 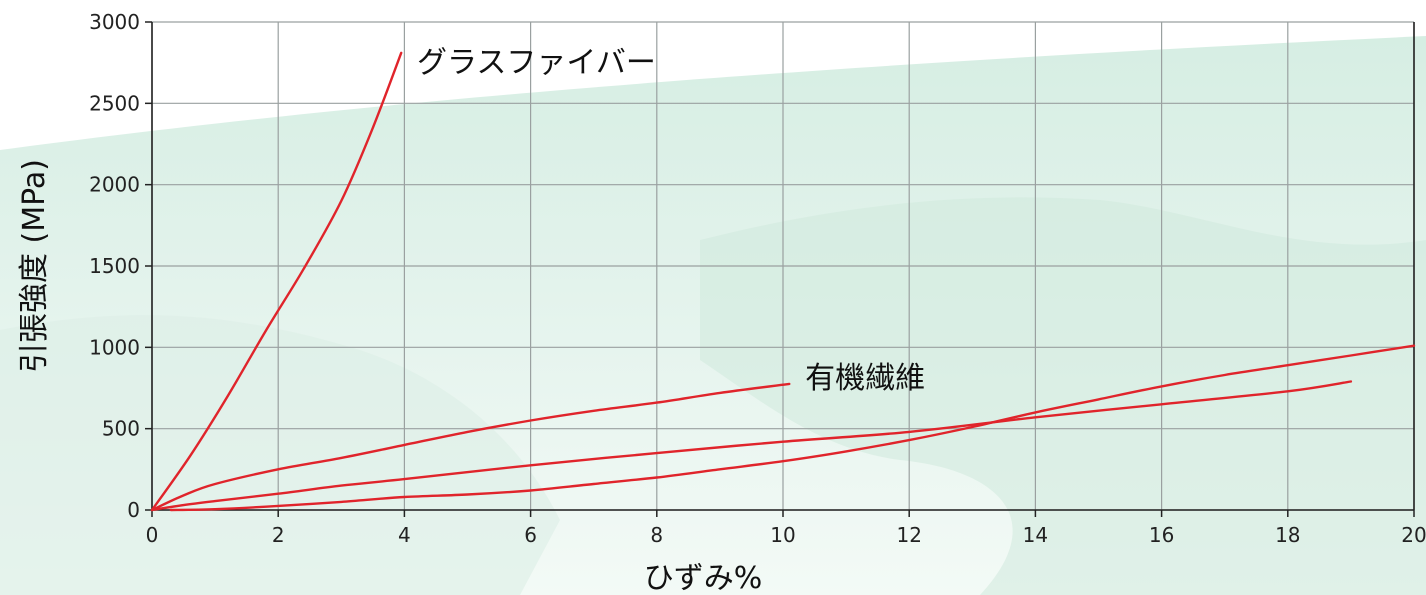 What do you see at coordinates (865, 378) in the screenshot?
I see `annotation-label: 有機繊維` at bounding box center [865, 378].